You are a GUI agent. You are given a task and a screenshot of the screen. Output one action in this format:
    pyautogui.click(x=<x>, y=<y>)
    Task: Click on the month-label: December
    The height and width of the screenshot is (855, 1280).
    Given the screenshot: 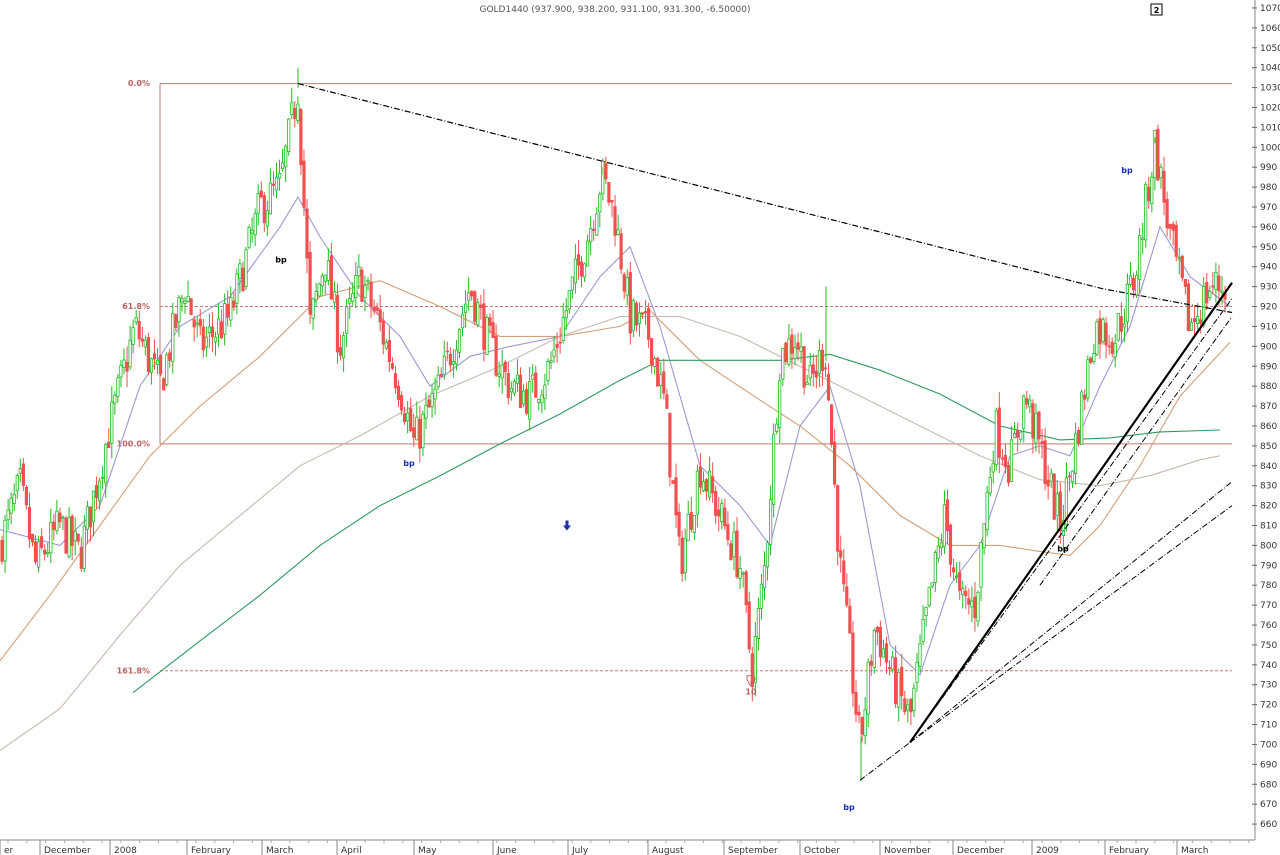 What is the action you would take?
    pyautogui.click(x=980, y=850)
    